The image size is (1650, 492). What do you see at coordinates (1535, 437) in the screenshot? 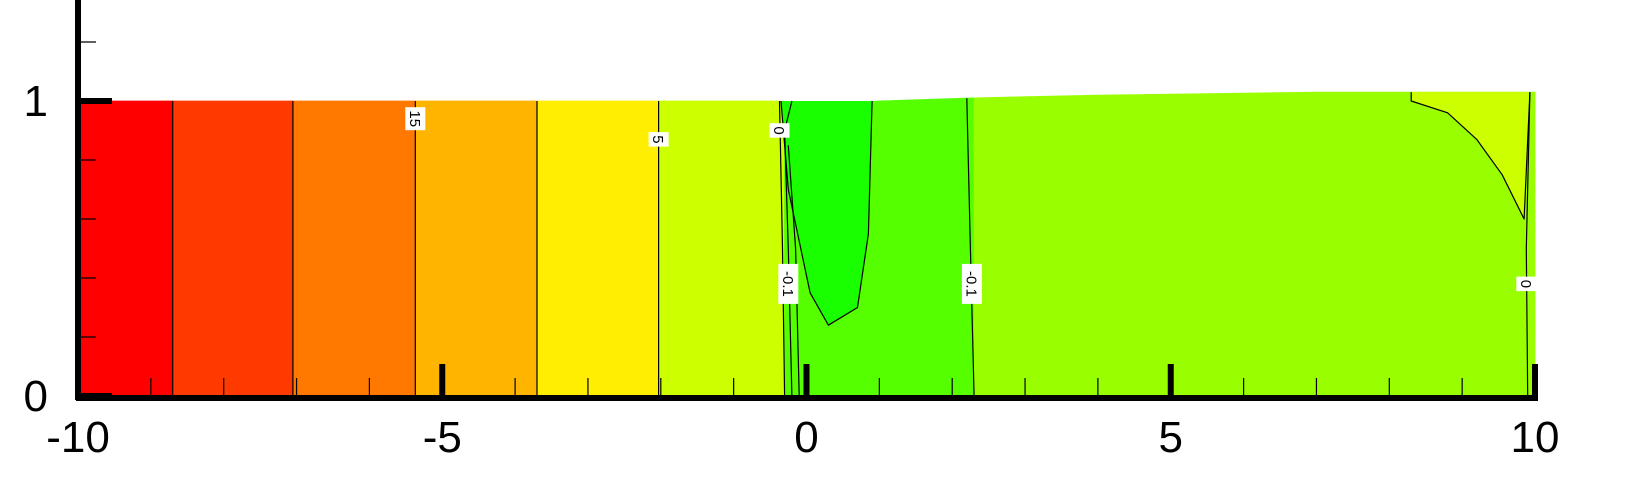
I see `x-tick-label: 10` at bounding box center [1535, 437].